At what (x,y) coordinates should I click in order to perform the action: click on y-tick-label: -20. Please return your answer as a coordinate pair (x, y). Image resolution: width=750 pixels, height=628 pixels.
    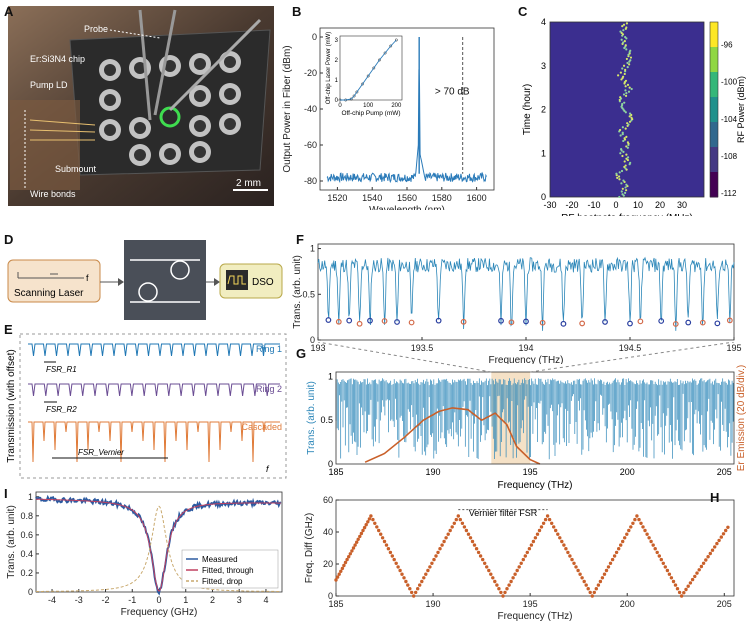
    Looking at the image, I should click on (310, 73).